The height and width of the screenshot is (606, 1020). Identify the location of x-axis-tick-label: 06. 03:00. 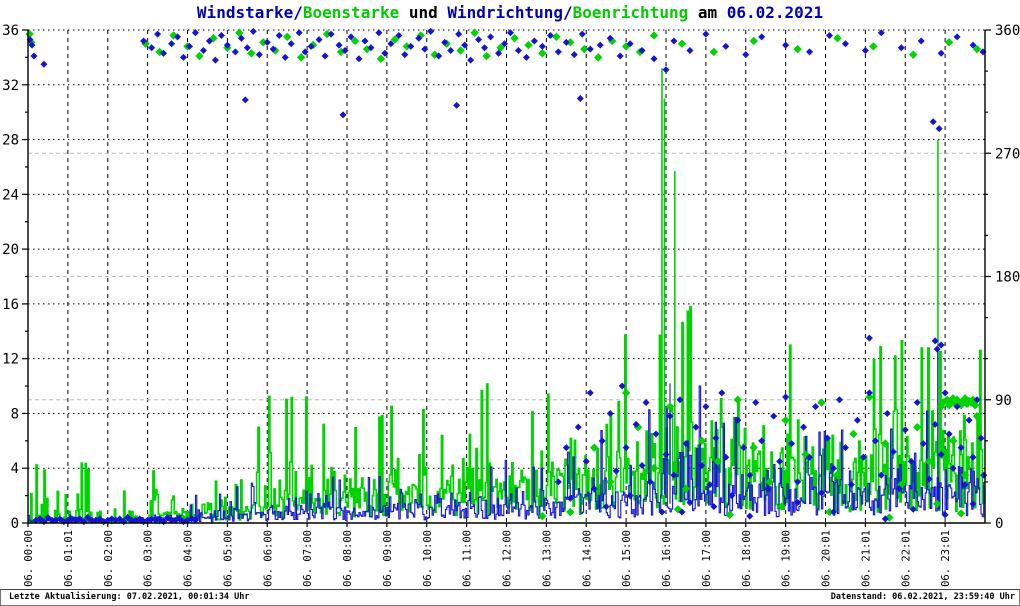
(149, 558).